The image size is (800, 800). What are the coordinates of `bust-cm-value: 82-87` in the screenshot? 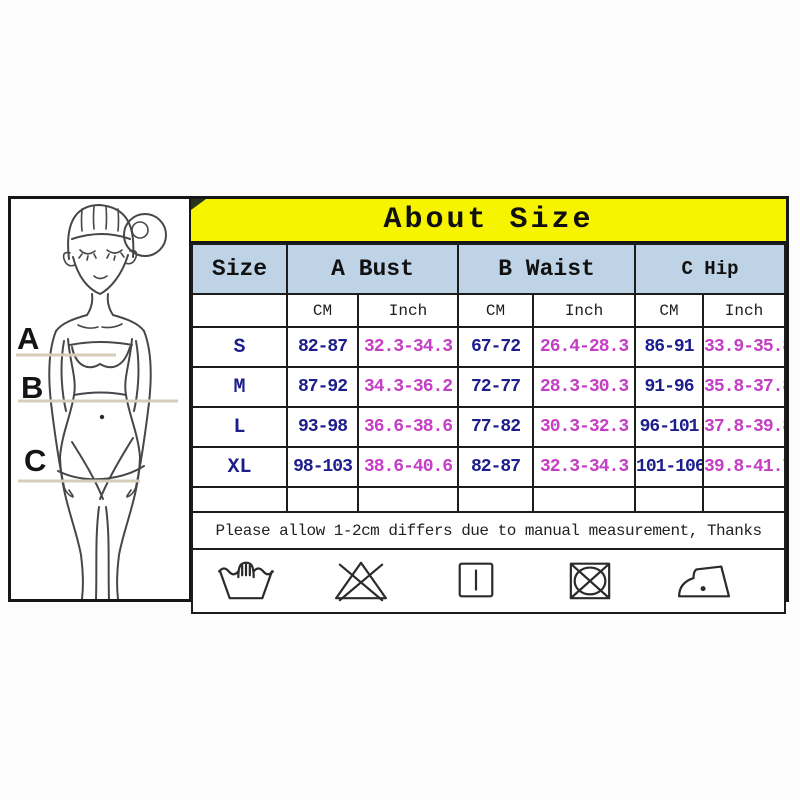 It's located at (322, 347).